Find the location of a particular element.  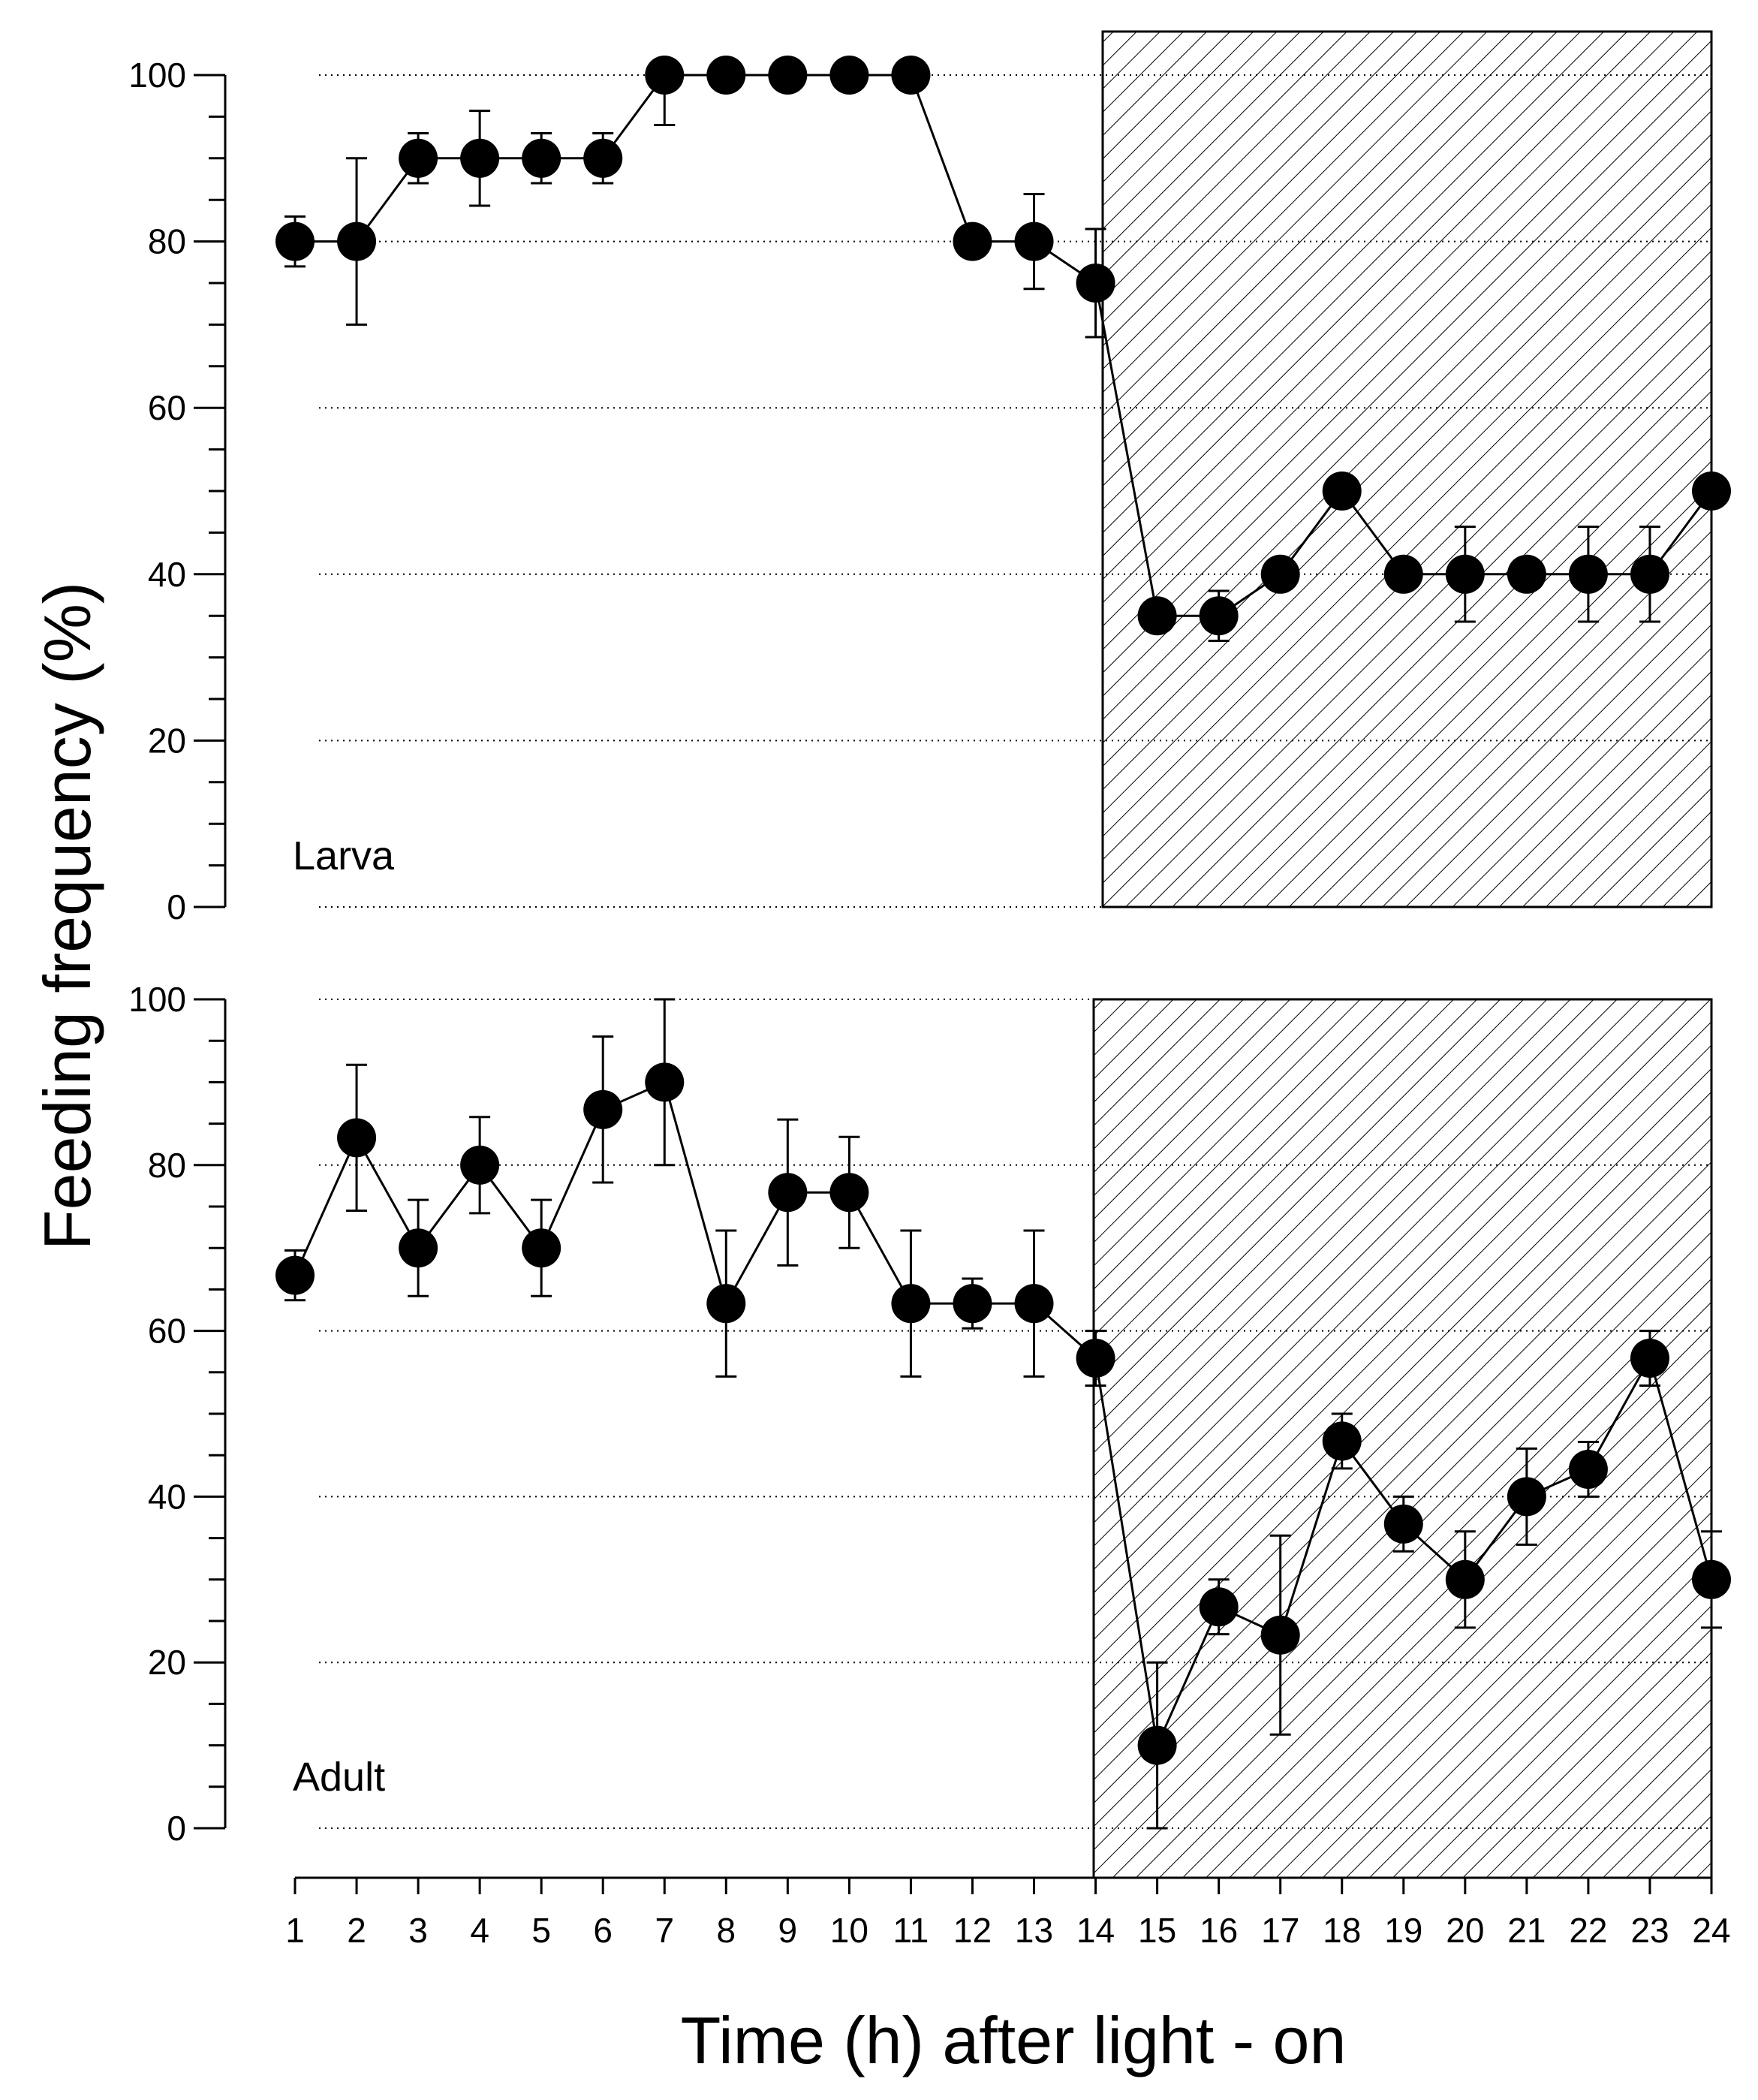

x-tick-label: 1 is located at coordinates (295, 1930).